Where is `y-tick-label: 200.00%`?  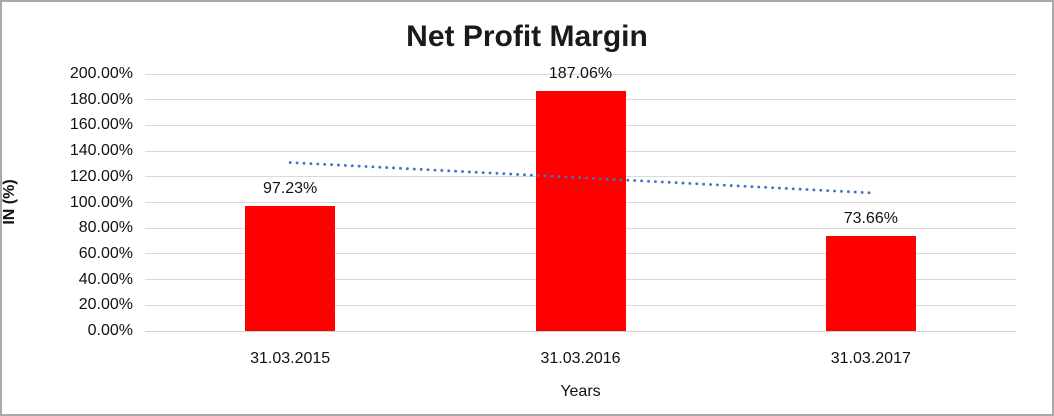
y-tick-label: 200.00% is located at coordinates (101, 73).